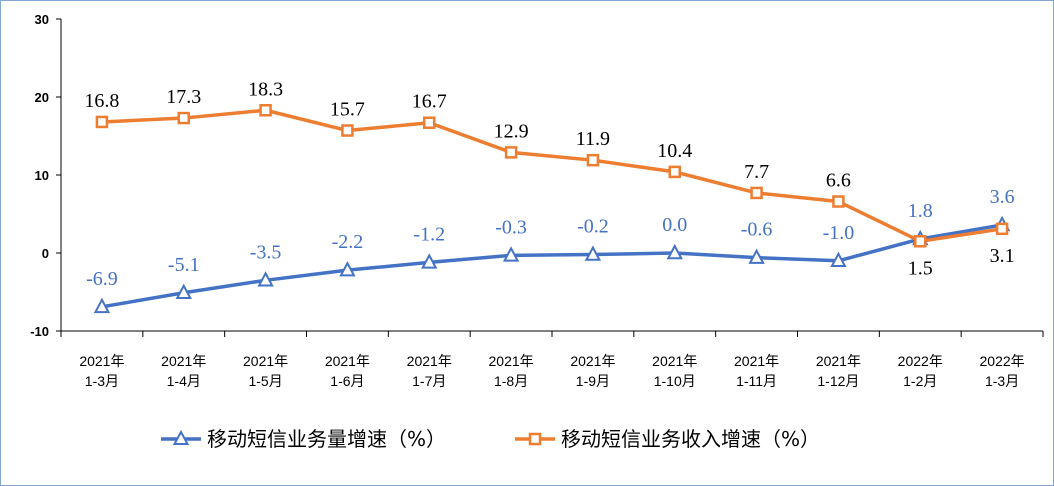 The image size is (1054, 486). What do you see at coordinates (1002, 256) in the screenshot?
I see `data-label-series-2: 3.1` at bounding box center [1002, 256].